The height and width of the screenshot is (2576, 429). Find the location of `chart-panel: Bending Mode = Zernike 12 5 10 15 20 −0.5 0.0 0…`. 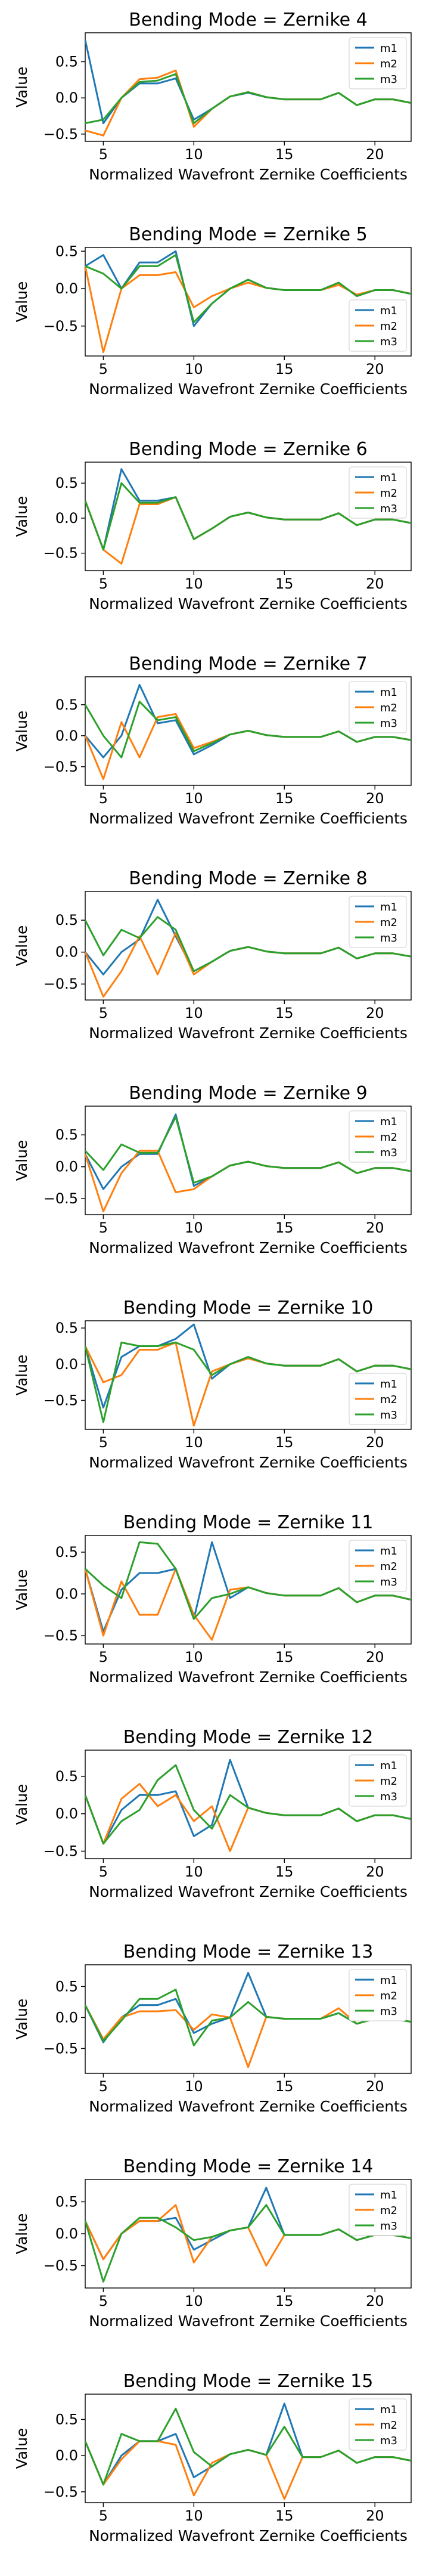

chart-panel: Bending Mode = Zernike 12 5 10 15 20 −0.5 0.0 0… is located at coordinates (212, 1813).